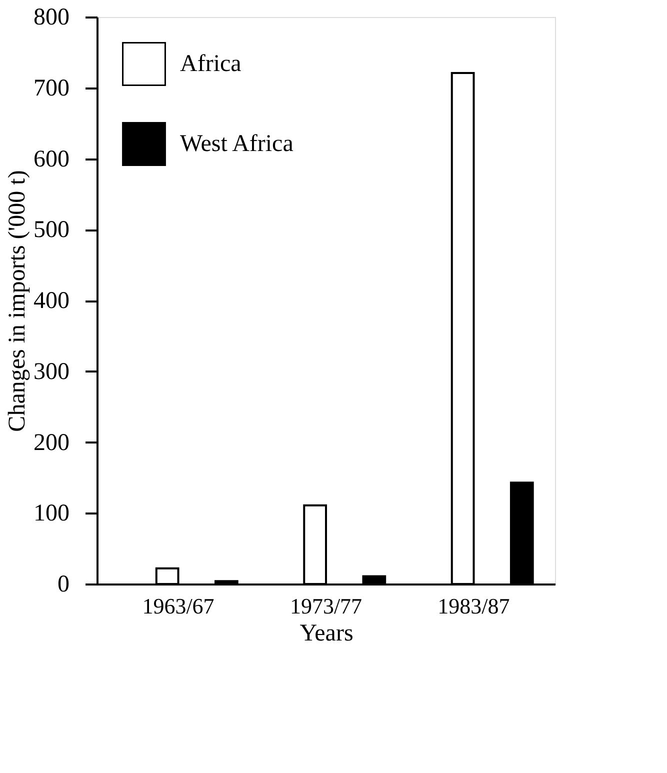  I want to click on legend-label: West Africa, so click(237, 144).